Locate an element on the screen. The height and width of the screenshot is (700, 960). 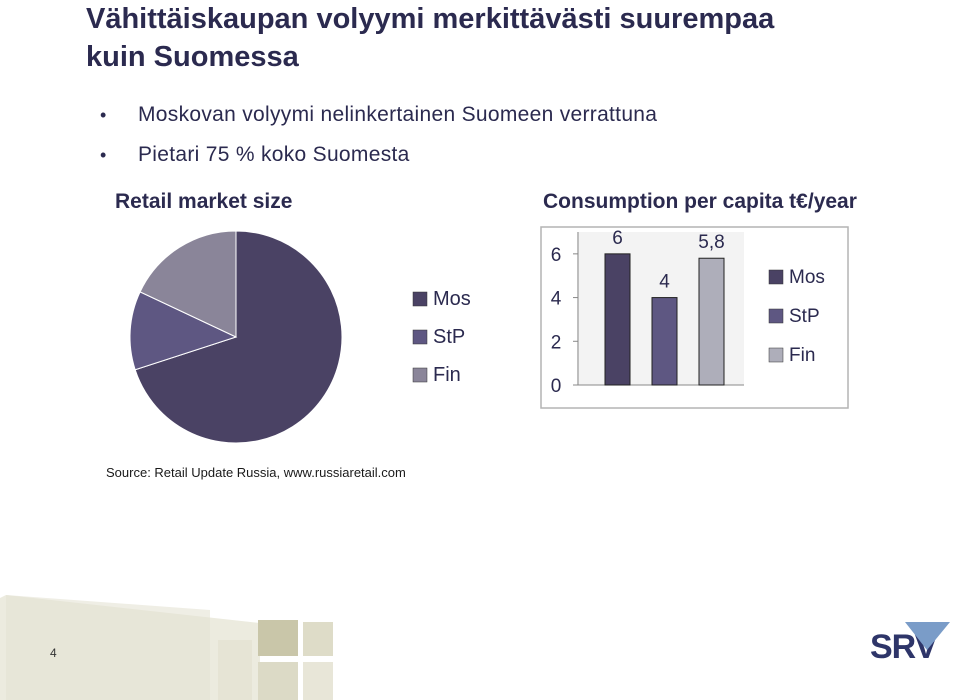
footer-band is located at coordinates (130, 647).